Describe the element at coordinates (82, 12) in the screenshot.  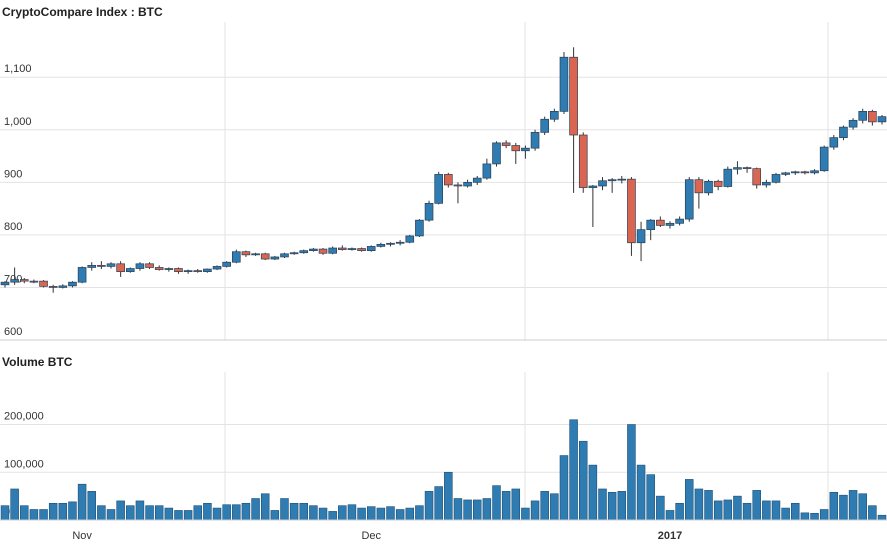
I see `chart-title: CryptoCompare Index : BTC` at that location.